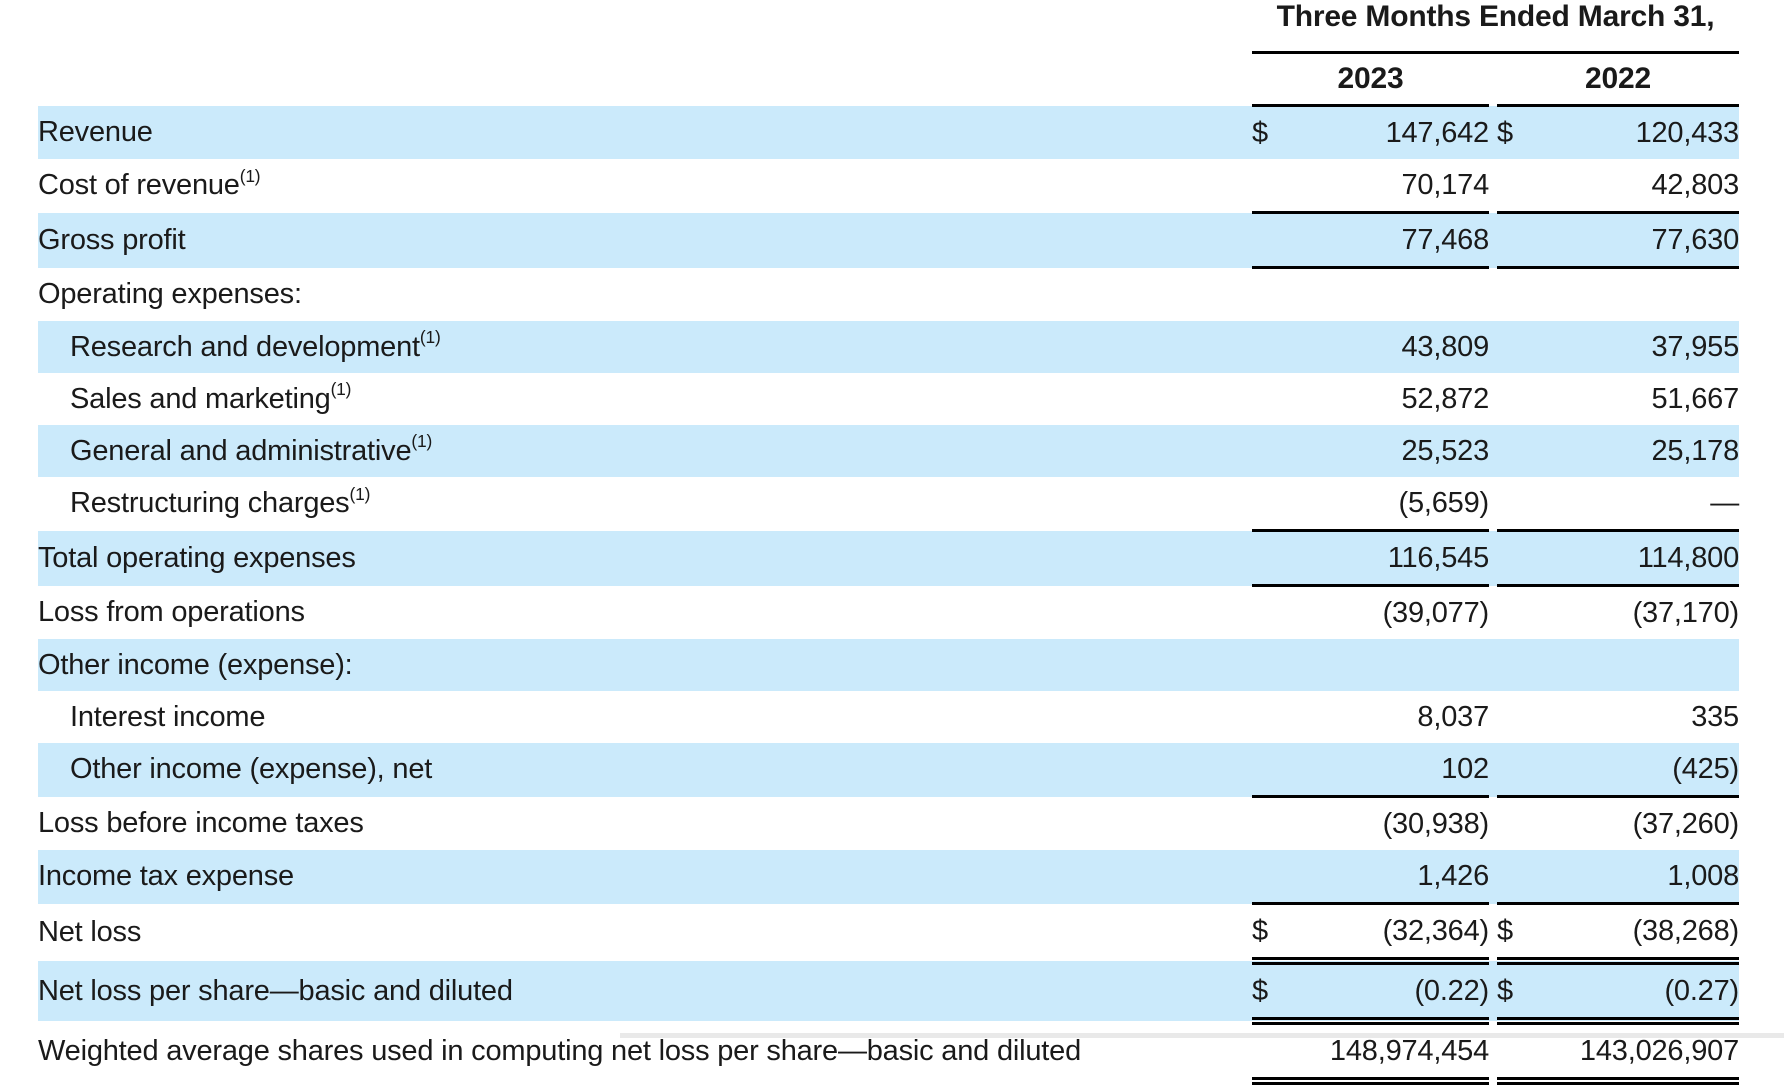  Describe the element at coordinates (1645, 558) in the screenshot. I see `value-2022: 114,800` at that location.